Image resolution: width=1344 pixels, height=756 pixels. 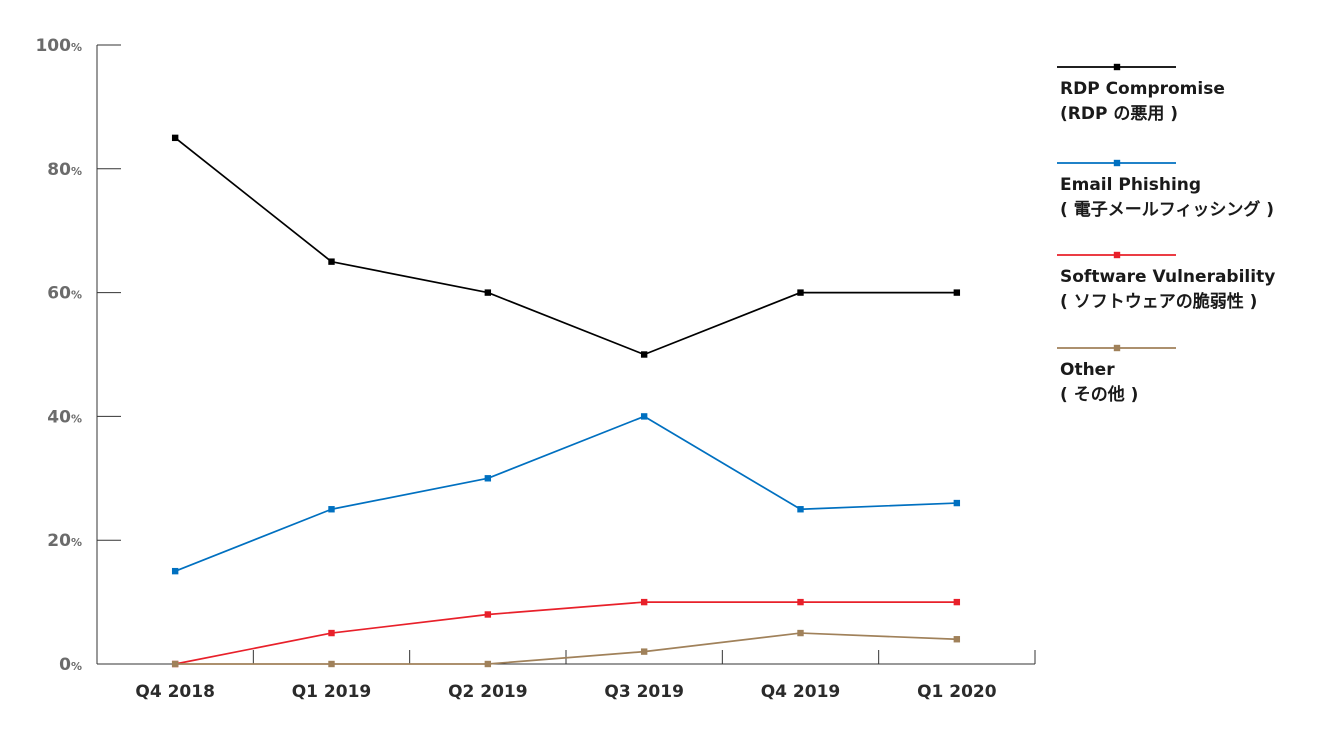 What do you see at coordinates (1116, 374) in the screenshot?
I see `legend-item: Other ( その他 )` at bounding box center [1116, 374].